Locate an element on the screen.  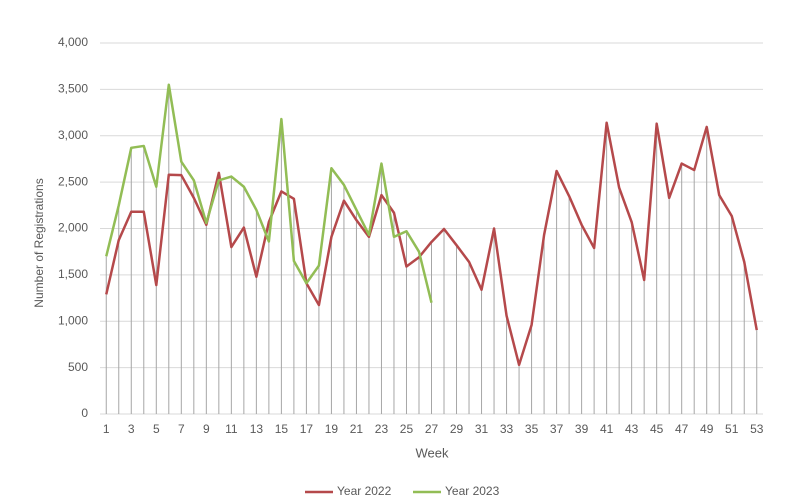
y-axis-label: Number of Registrations is located at coordinates (39, 242).